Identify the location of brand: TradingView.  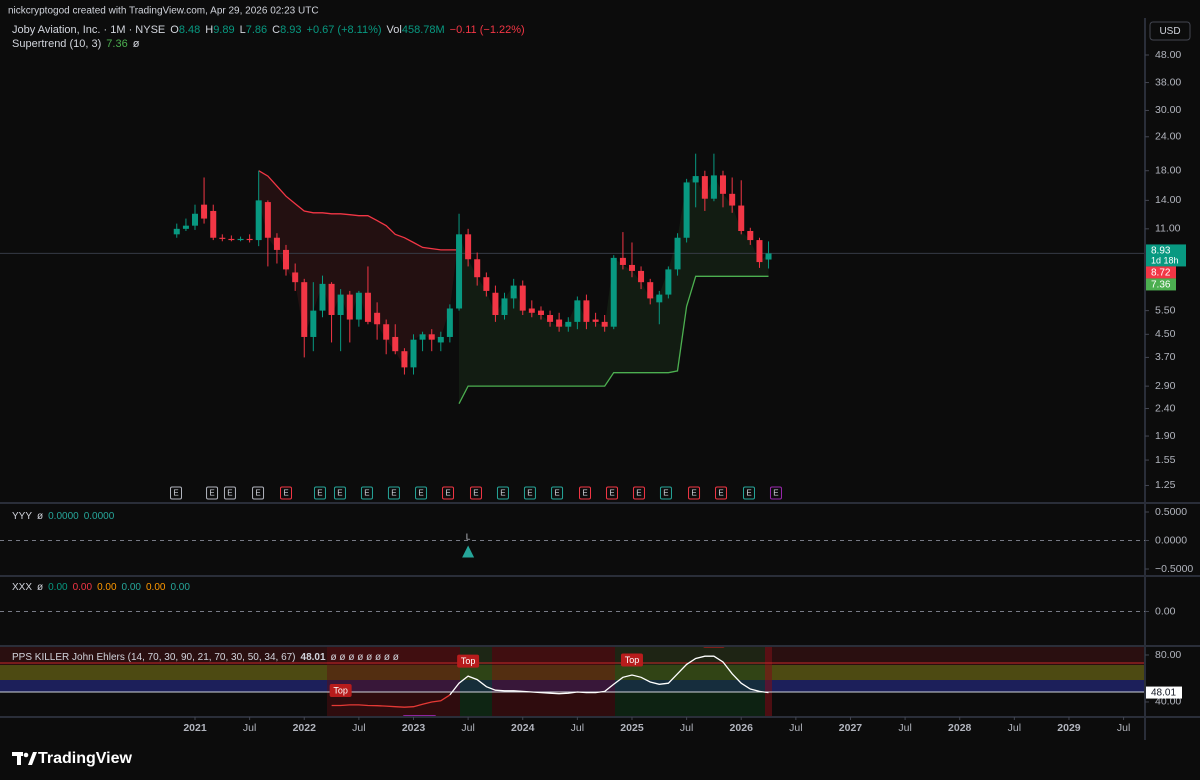
(85, 758).